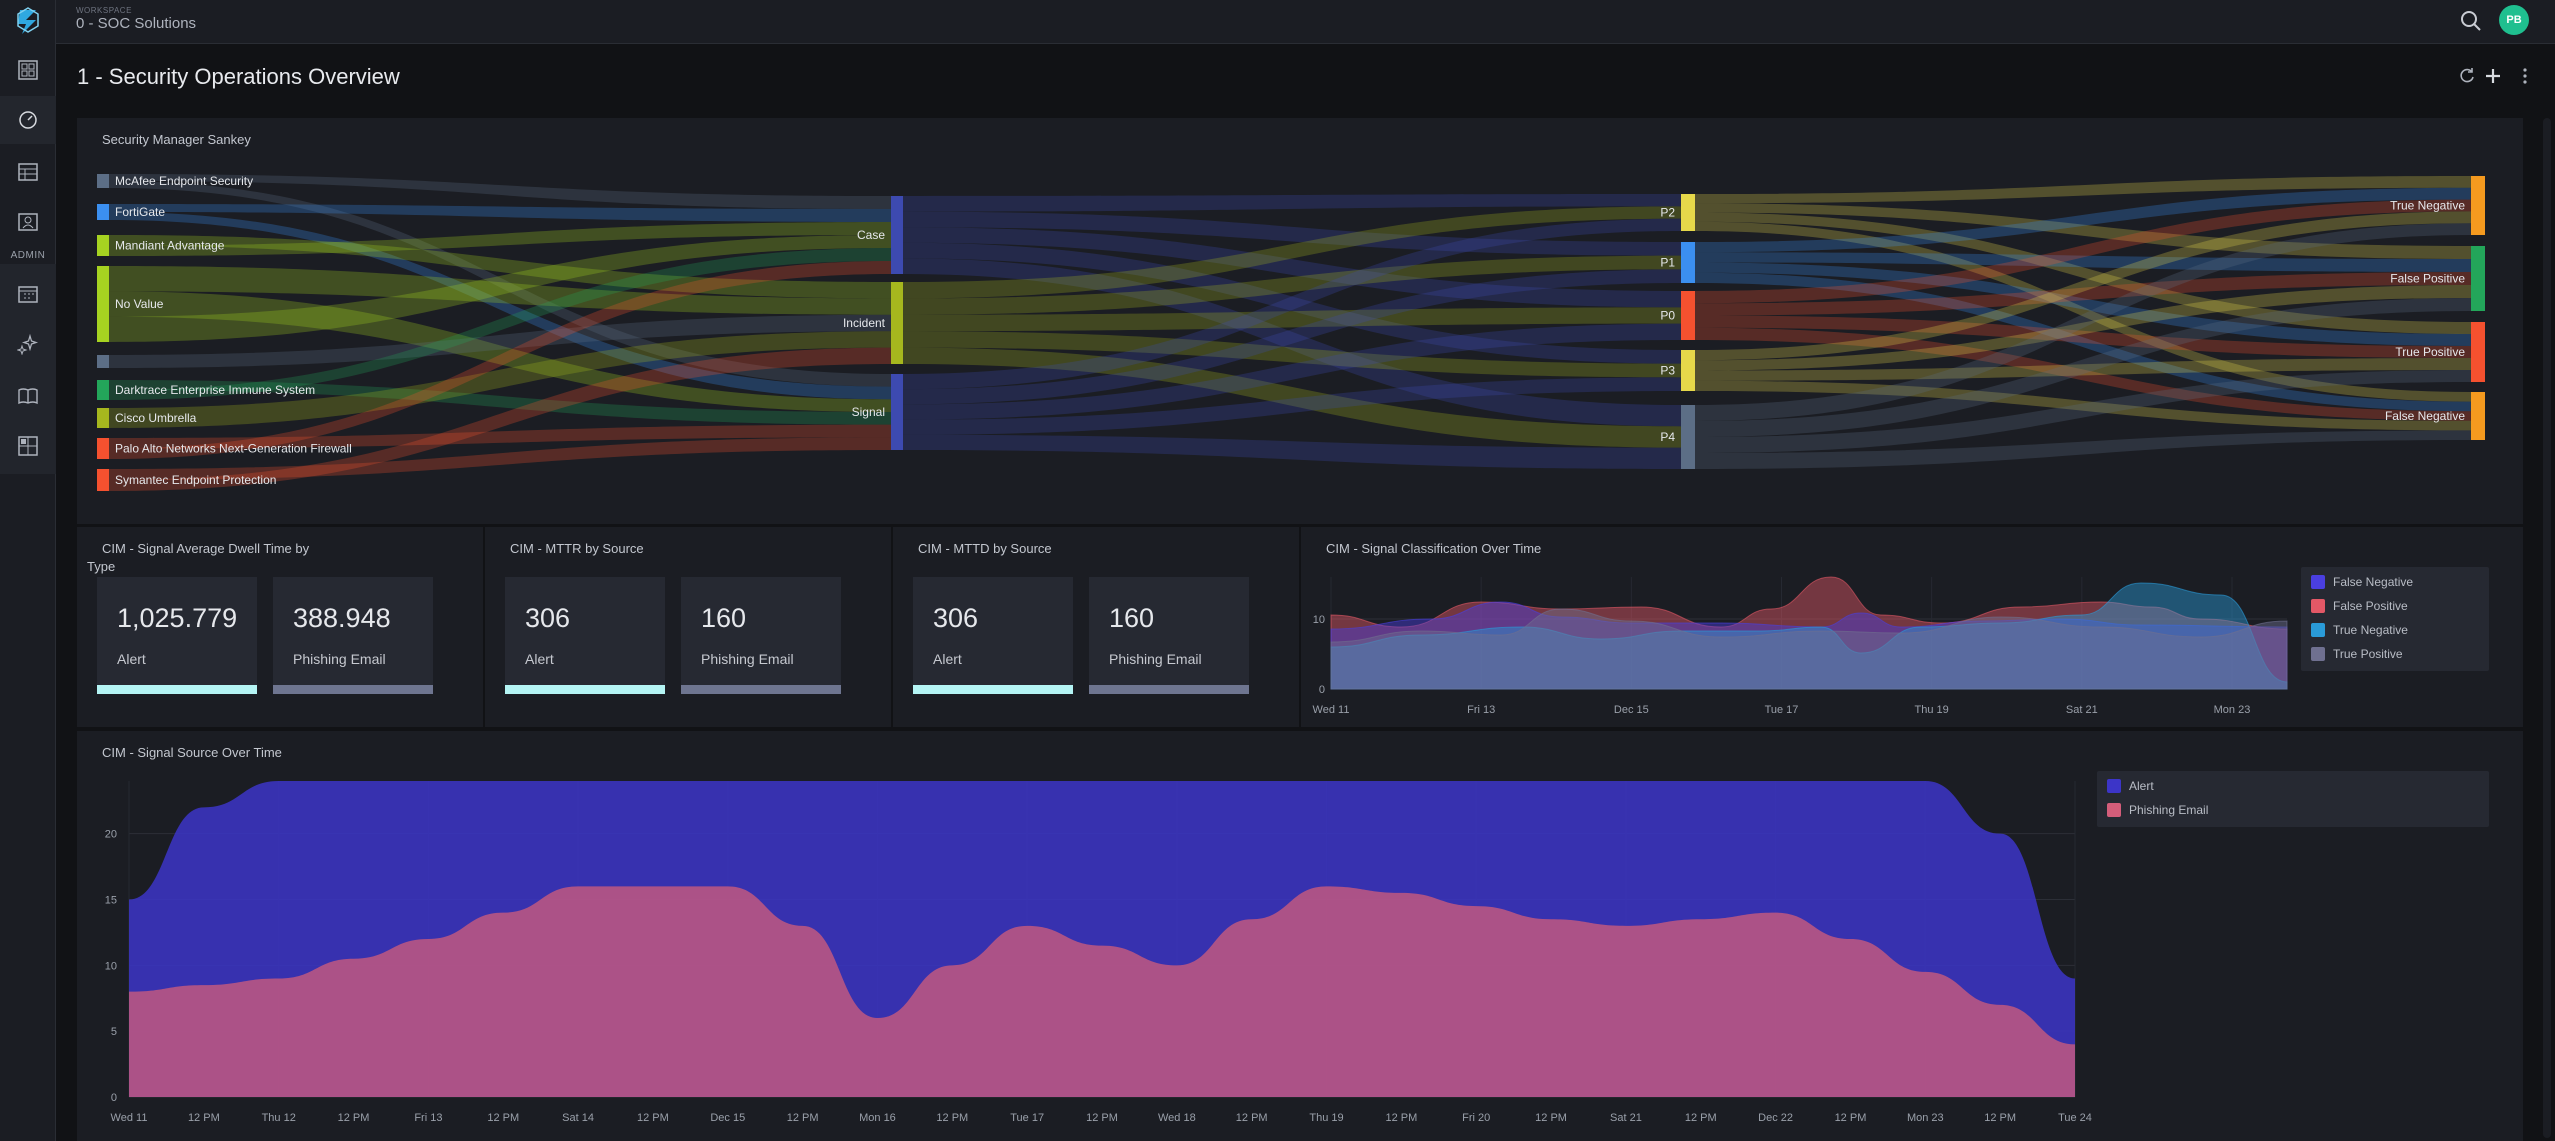  Describe the element at coordinates (353, 635) in the screenshot. I see `stat-card-phishing: 388.948 Phishing Email` at that location.